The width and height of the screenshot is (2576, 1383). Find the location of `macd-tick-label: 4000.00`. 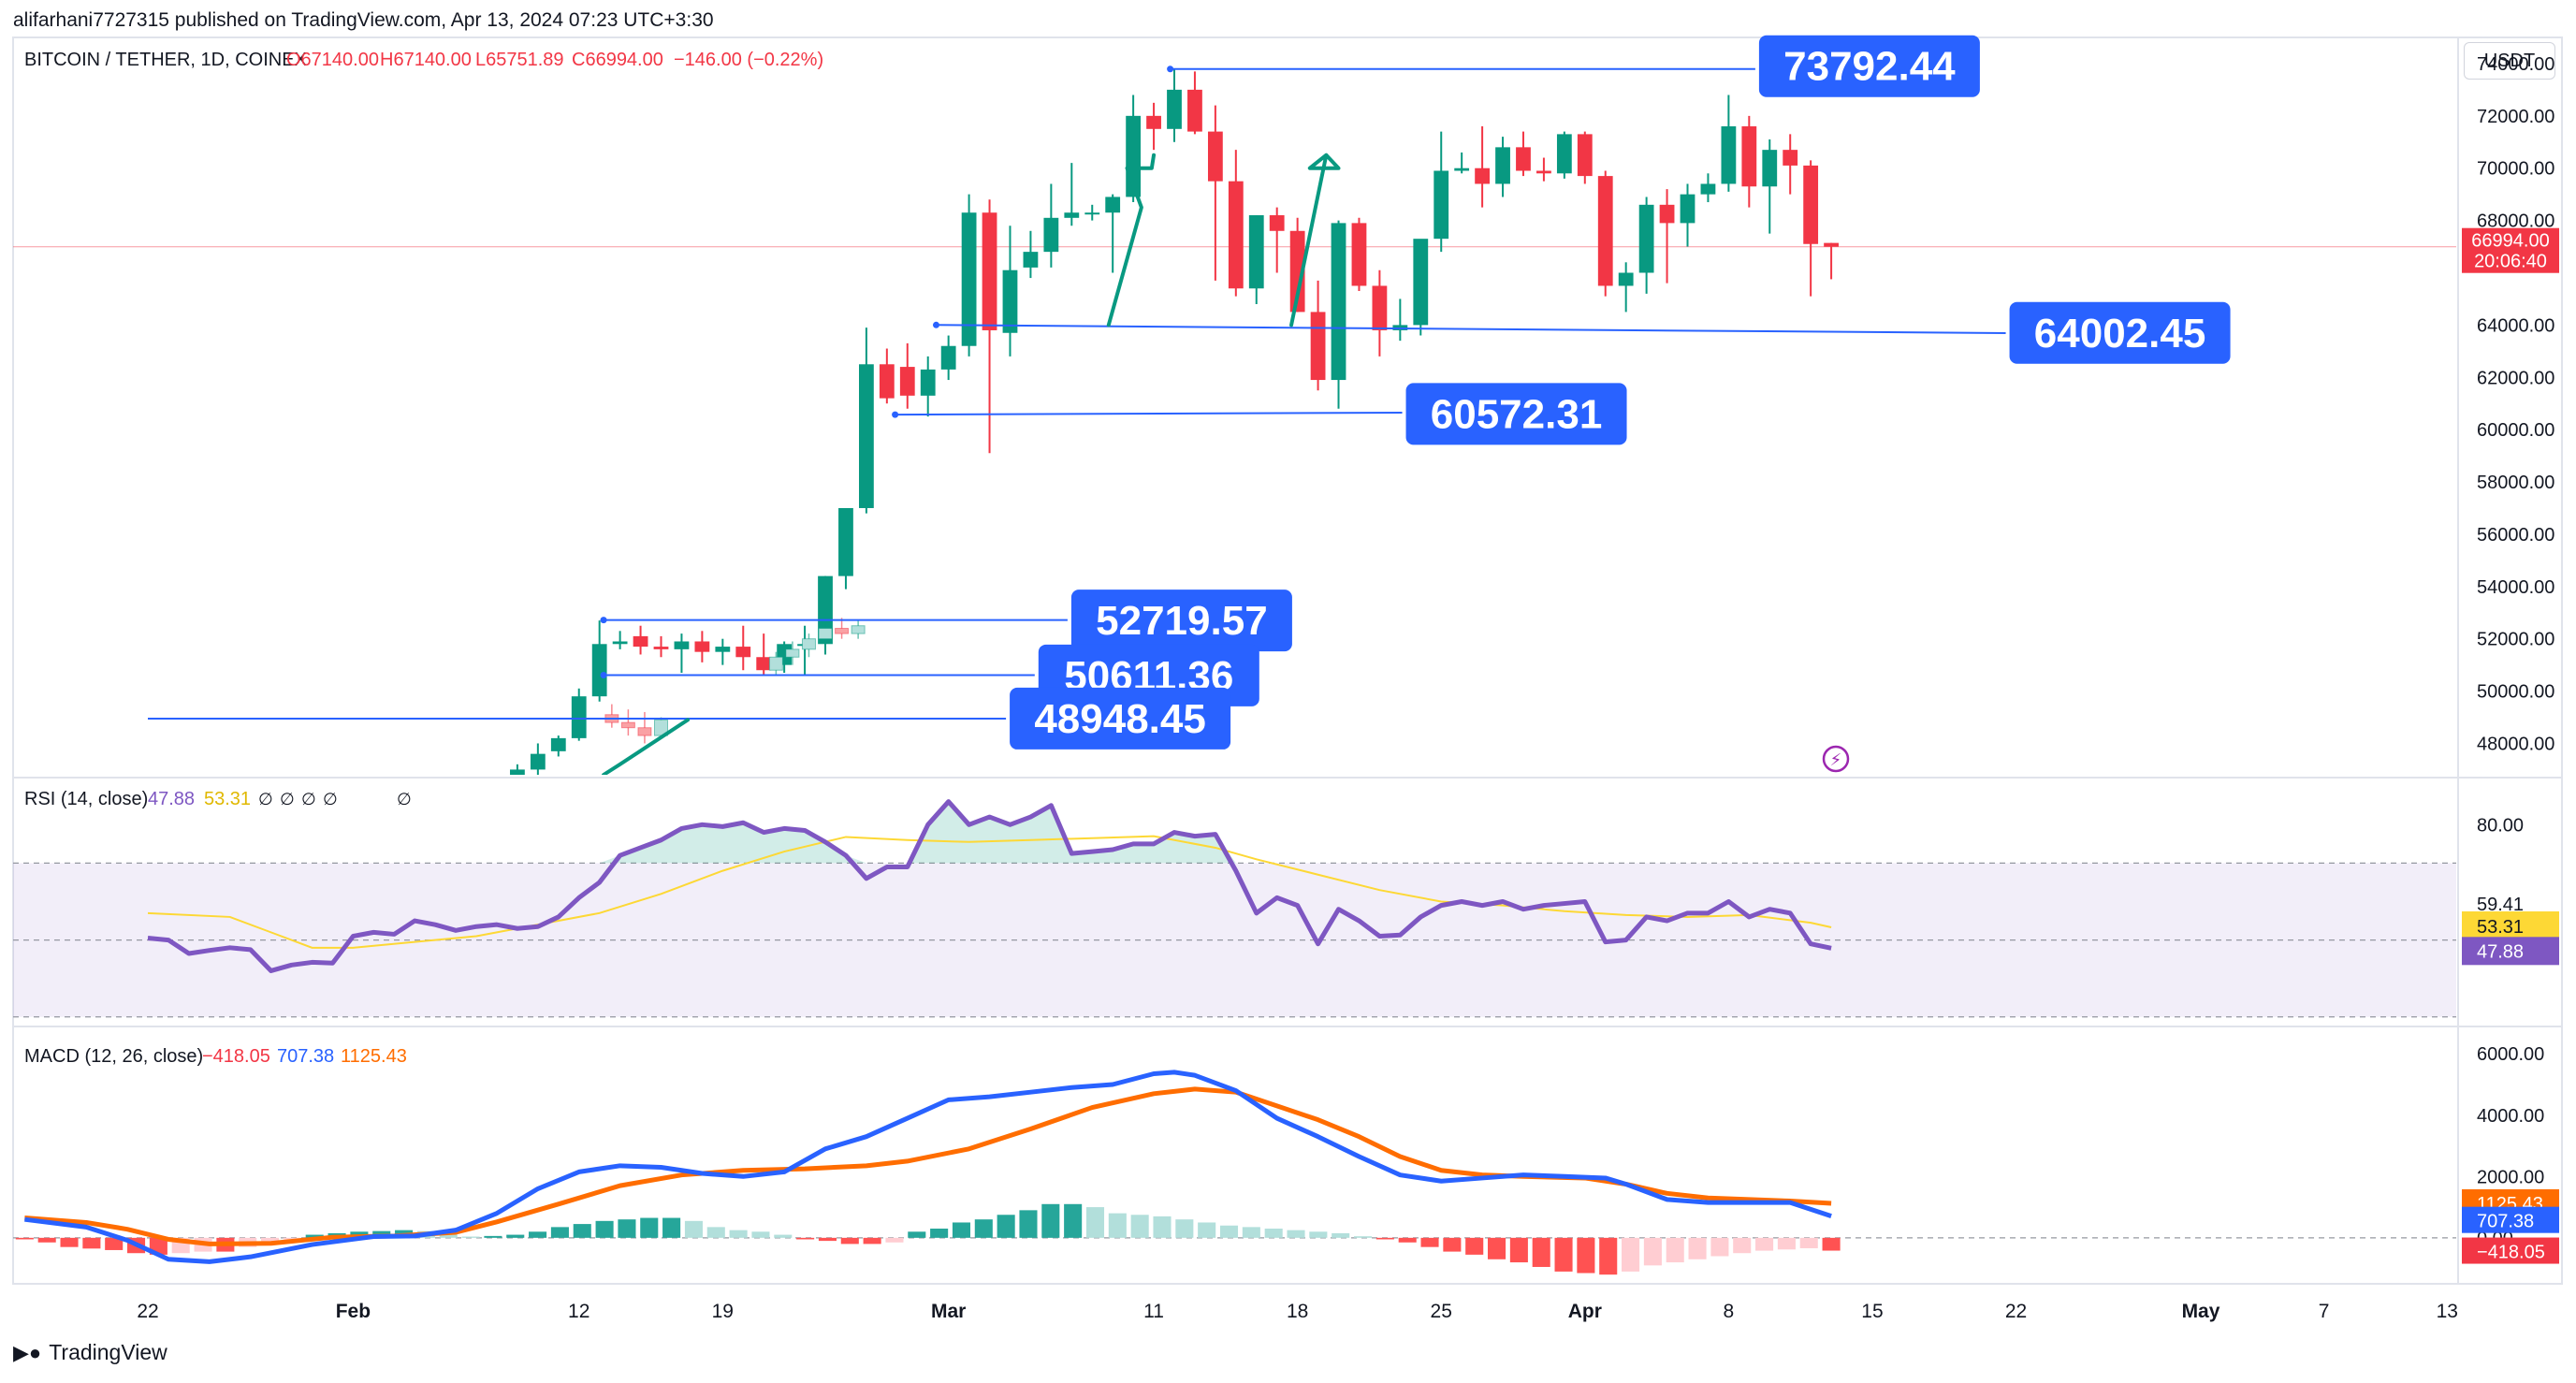

macd-tick-label: 4000.00 is located at coordinates (2510, 1116).